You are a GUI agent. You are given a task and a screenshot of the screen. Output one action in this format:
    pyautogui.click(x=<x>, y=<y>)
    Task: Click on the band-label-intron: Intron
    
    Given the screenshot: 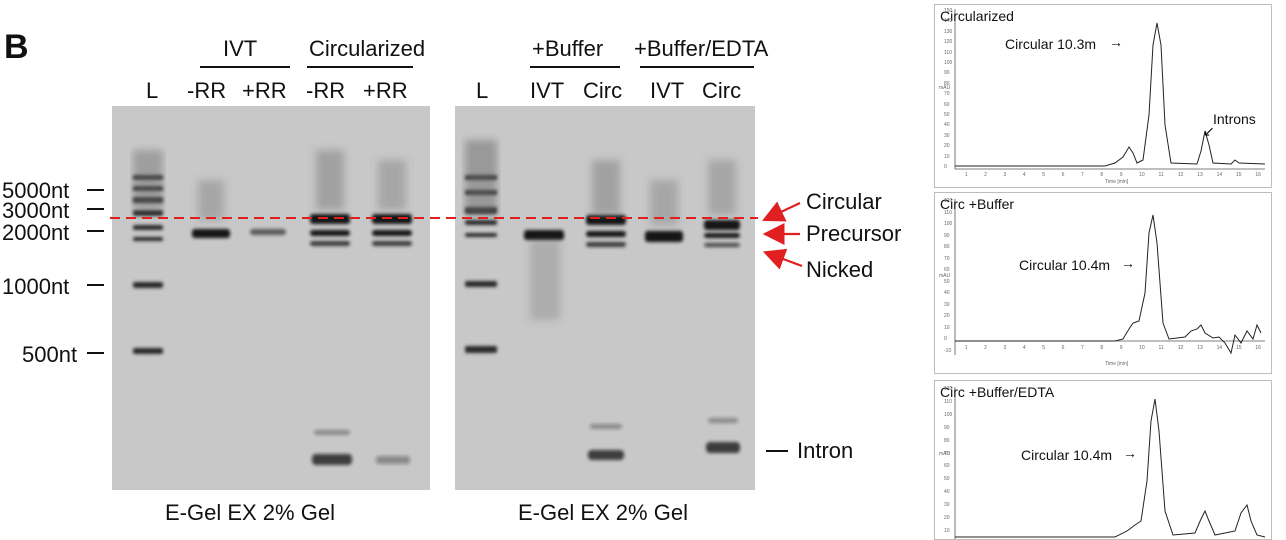 What is the action you would take?
    pyautogui.click(x=825, y=450)
    